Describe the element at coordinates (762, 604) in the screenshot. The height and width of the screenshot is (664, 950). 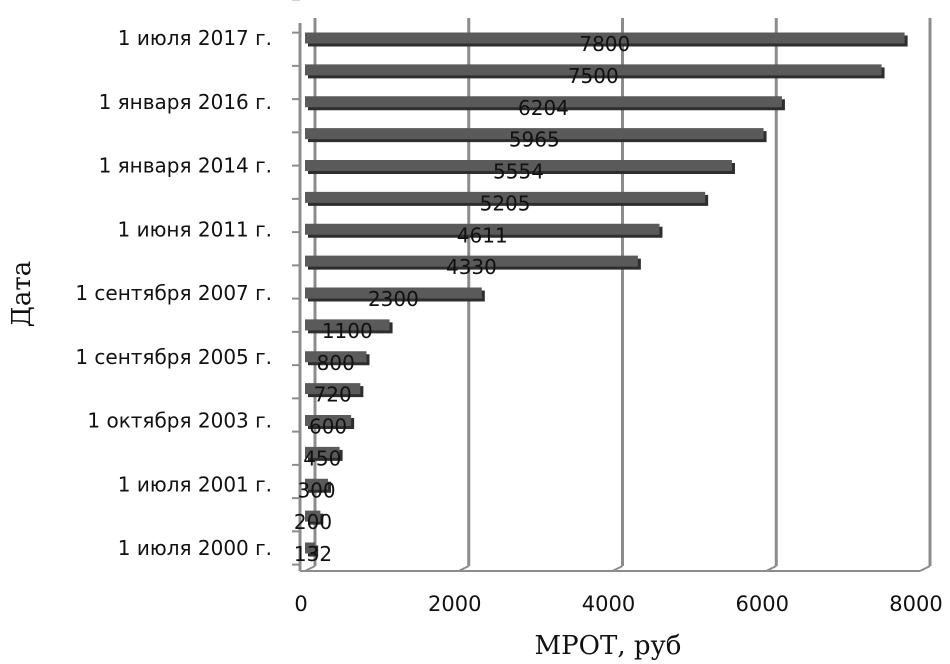
I see `x-tick-label: 6000` at that location.